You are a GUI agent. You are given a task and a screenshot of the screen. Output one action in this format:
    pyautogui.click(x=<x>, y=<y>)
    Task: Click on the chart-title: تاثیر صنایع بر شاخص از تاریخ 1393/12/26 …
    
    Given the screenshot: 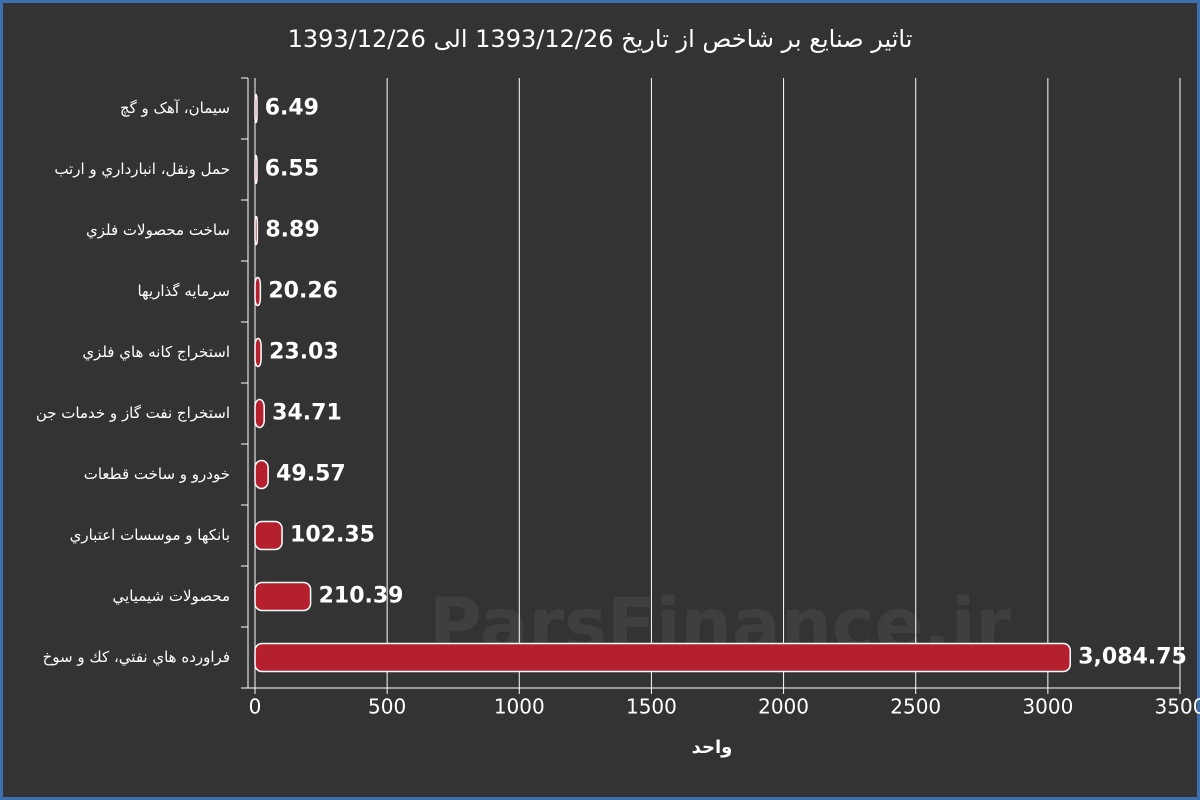 What is the action you would take?
    pyautogui.click(x=600, y=39)
    